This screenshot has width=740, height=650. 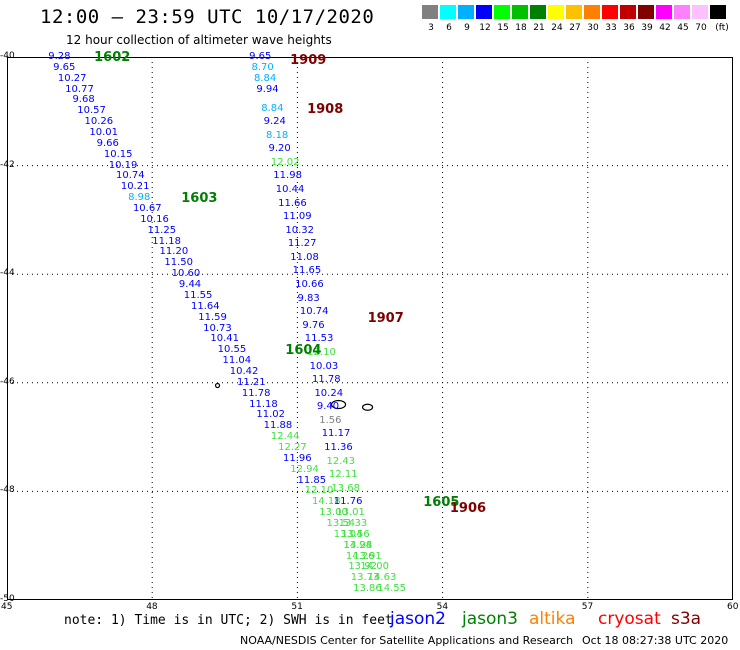 What do you see at coordinates (251, 382) in the screenshot?
I see `wave-height-value: 11.21` at bounding box center [251, 382].